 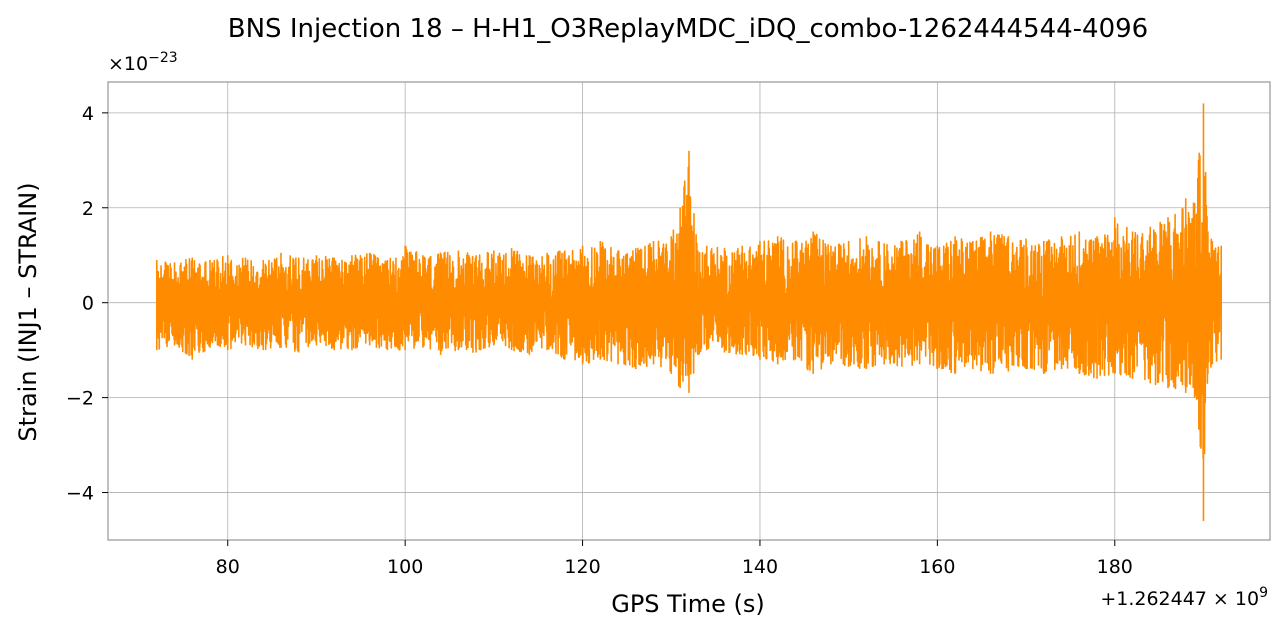 I want to click on y-multiplier-base: ×10, so click(x=128, y=64).